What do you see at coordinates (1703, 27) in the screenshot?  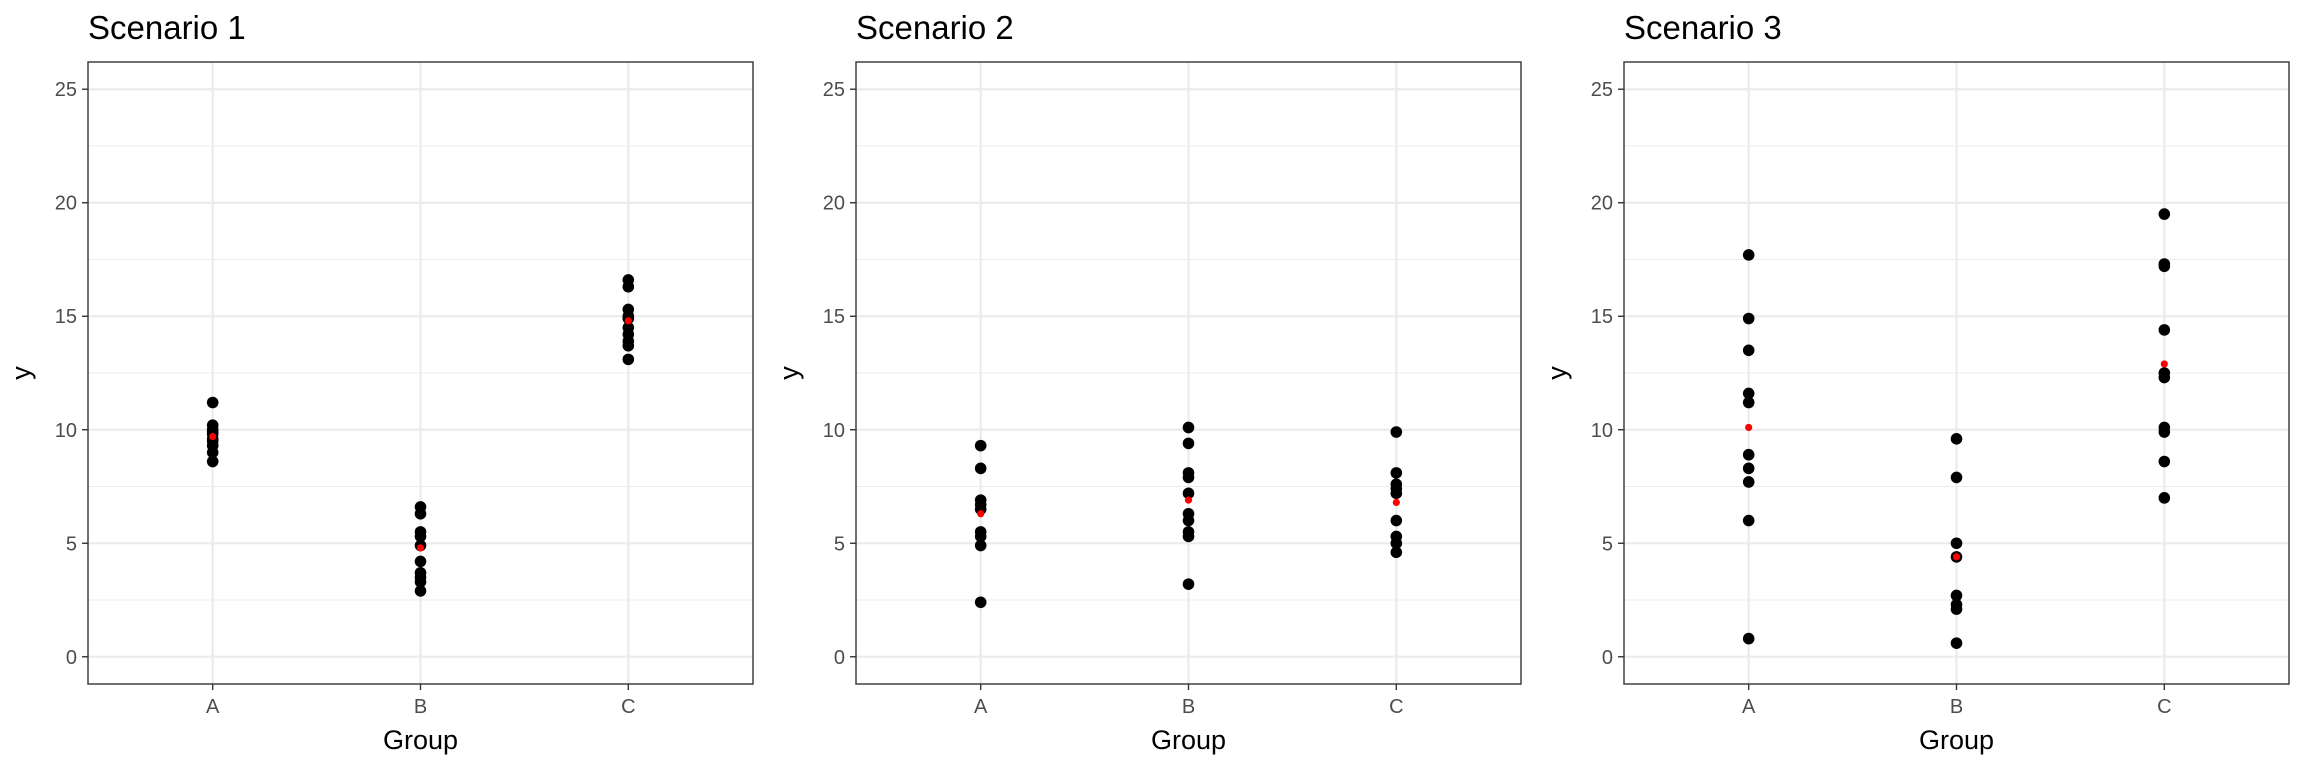 I see `panel-title: Scenario 3` at bounding box center [1703, 27].